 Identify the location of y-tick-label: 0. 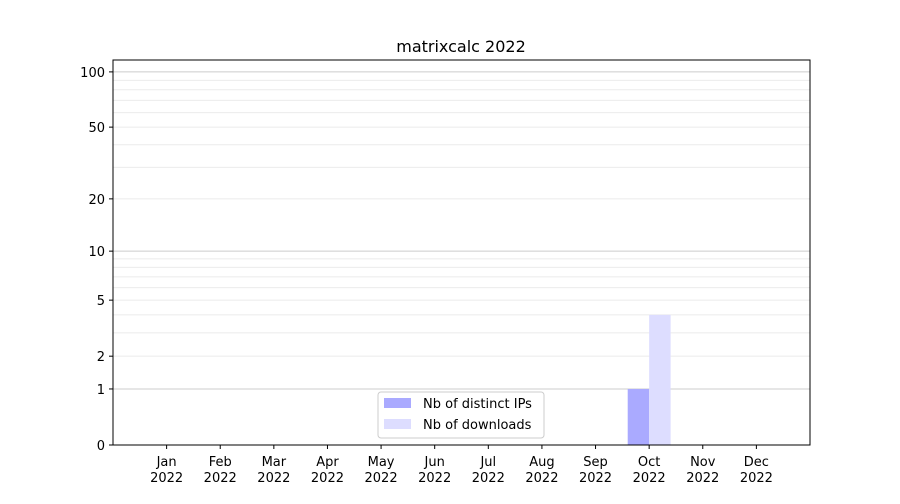
(101, 446).